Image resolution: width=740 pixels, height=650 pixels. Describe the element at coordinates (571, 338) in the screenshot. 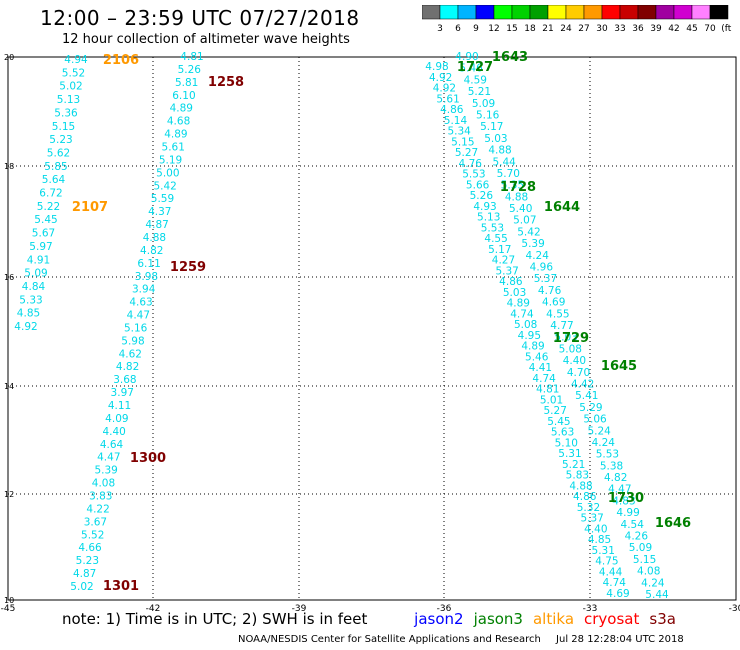

I see `pass-time-label: 1729` at that location.